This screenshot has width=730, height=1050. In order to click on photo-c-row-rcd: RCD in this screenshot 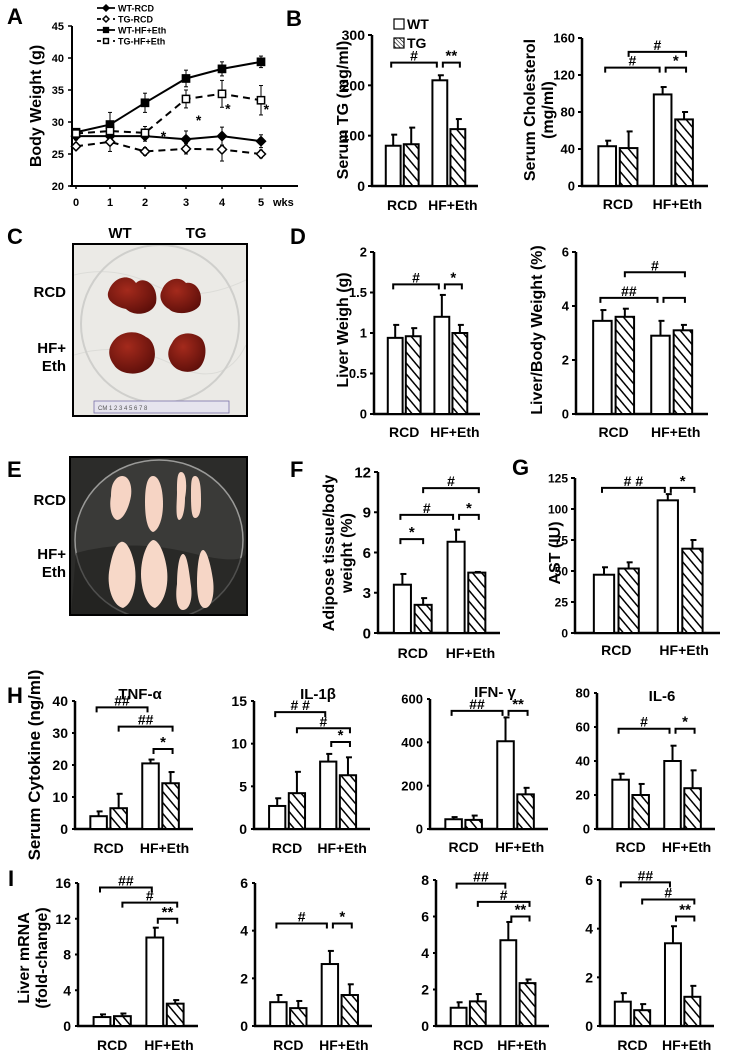, I will do `click(50, 292)`.